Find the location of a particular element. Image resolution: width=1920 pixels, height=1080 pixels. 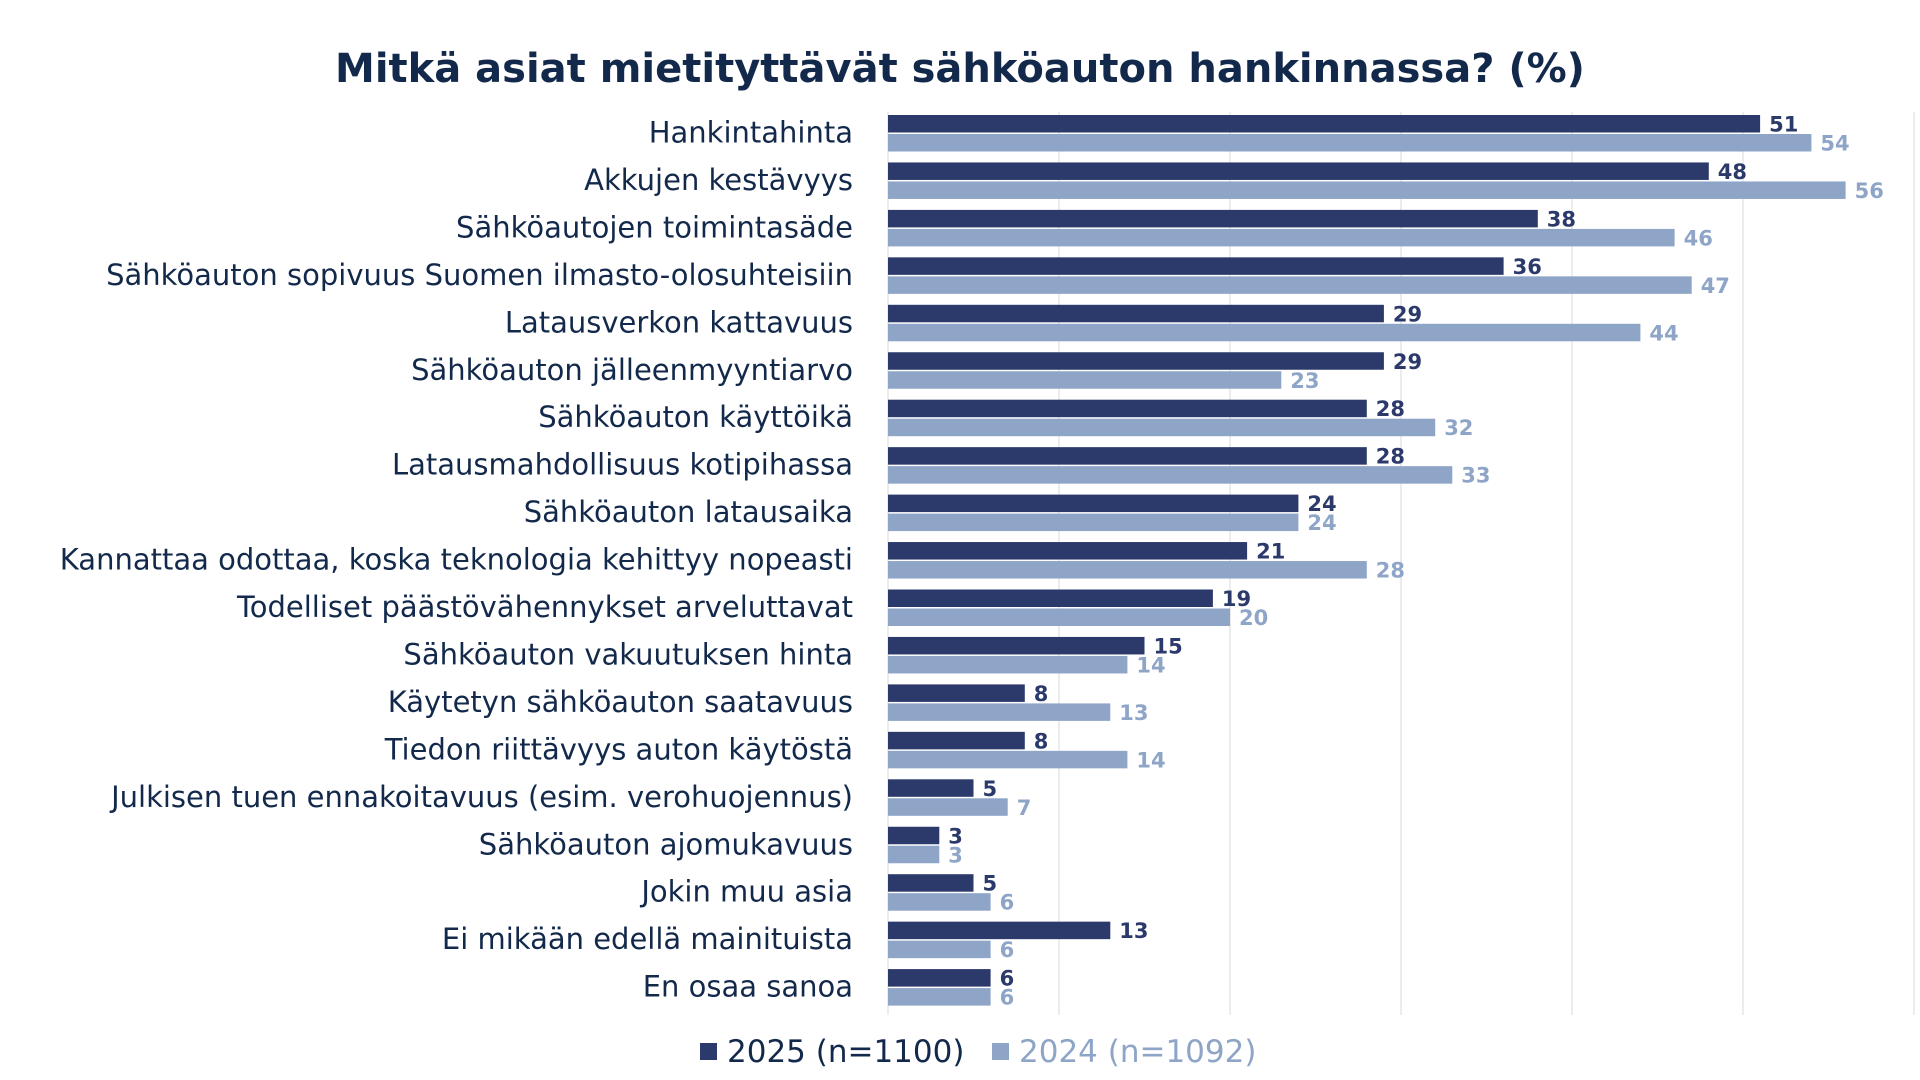

data-label-2024: 23 is located at coordinates (1304, 381).